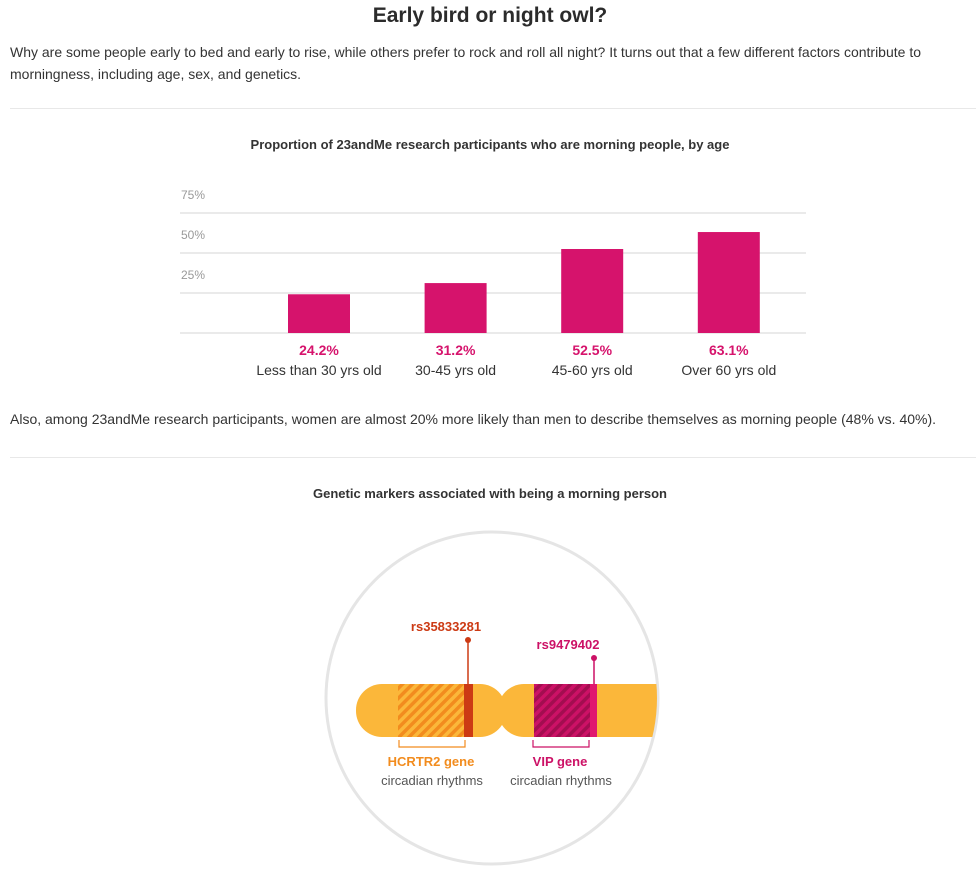  I want to click on hcrtr2-gene-region, so click(431, 710).